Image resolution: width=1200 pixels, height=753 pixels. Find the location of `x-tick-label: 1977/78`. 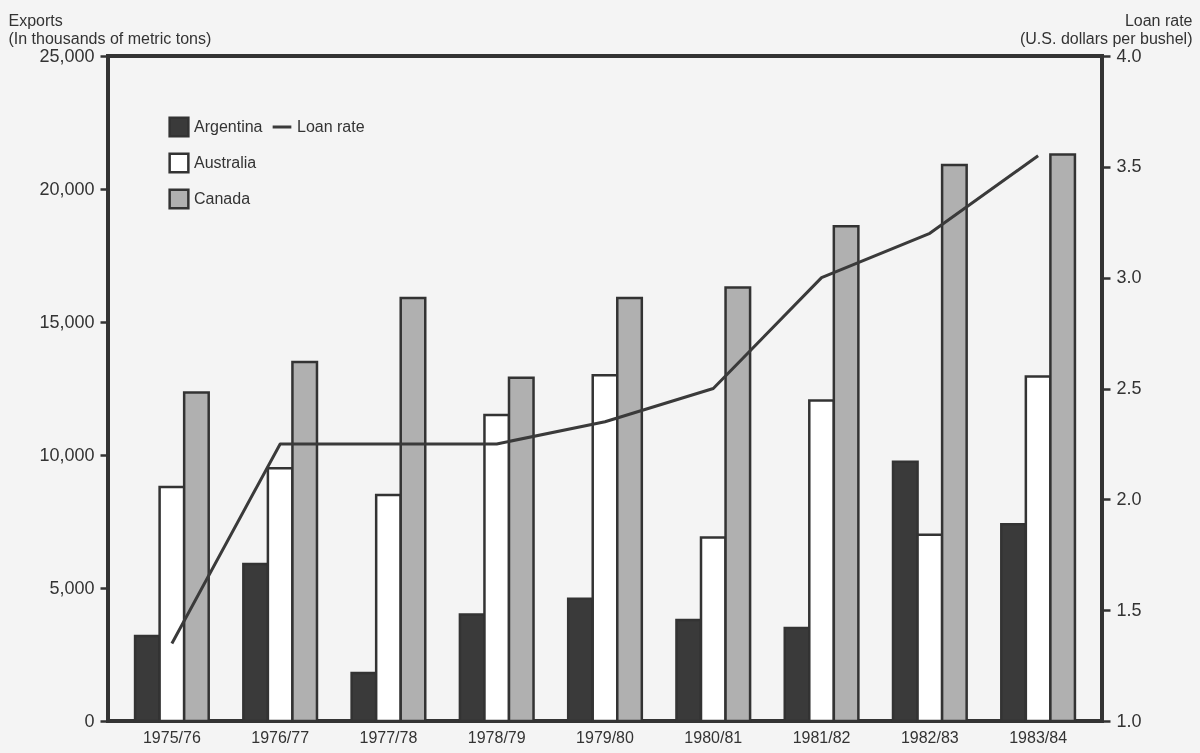

x-tick-label: 1977/78 is located at coordinates (388, 737).